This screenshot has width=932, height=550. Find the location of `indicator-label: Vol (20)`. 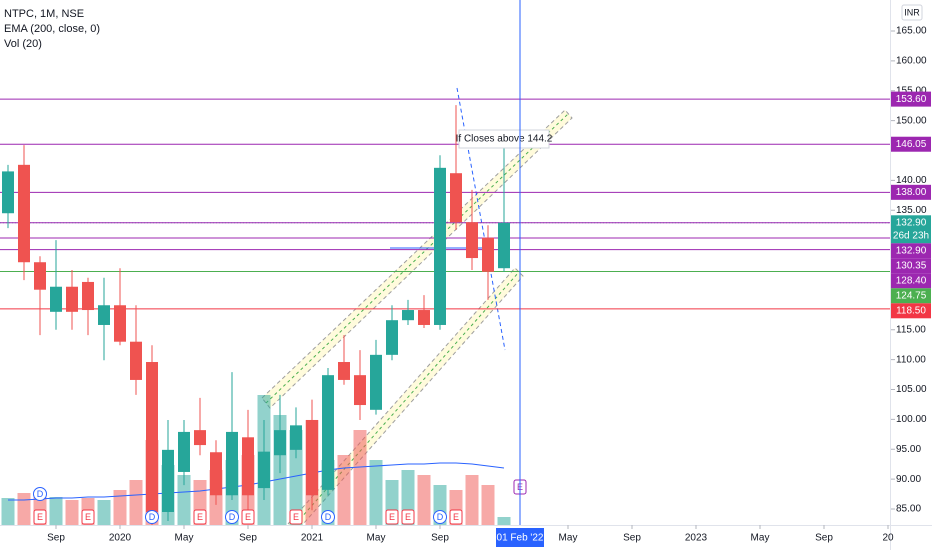

indicator-label: Vol (20) is located at coordinates (23, 44).